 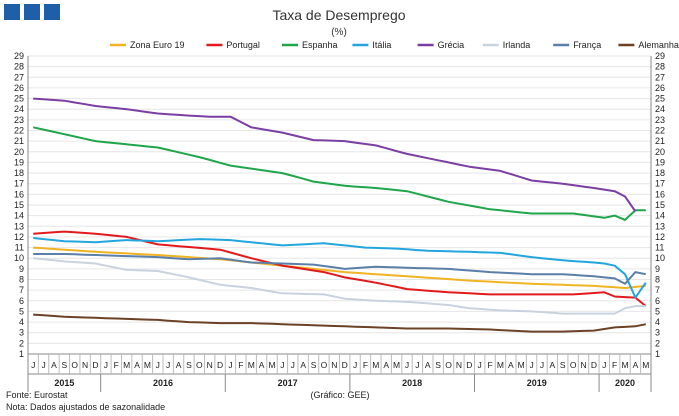 I want to click on year-label: 2016, so click(x=163, y=383).